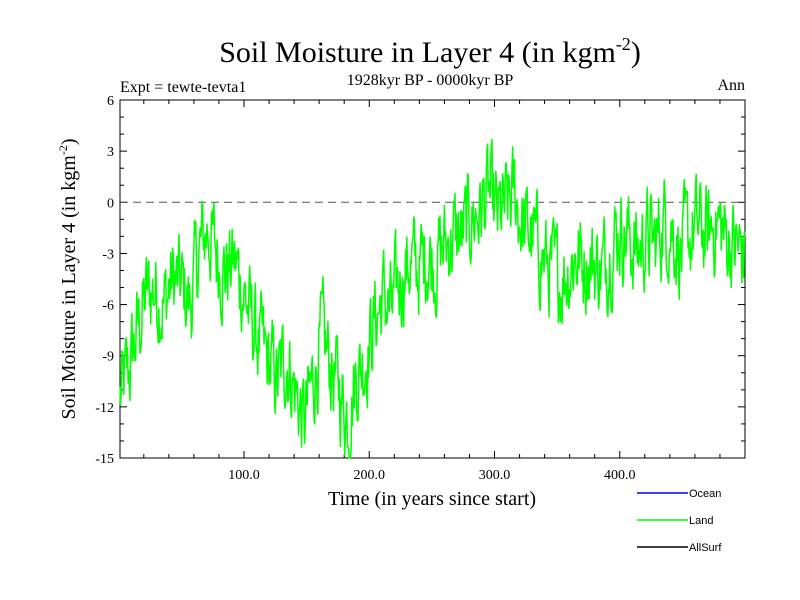 The image size is (800, 600). What do you see at coordinates (705, 548) in the screenshot?
I see `legend-label-allsurf: AllSurf` at bounding box center [705, 548].